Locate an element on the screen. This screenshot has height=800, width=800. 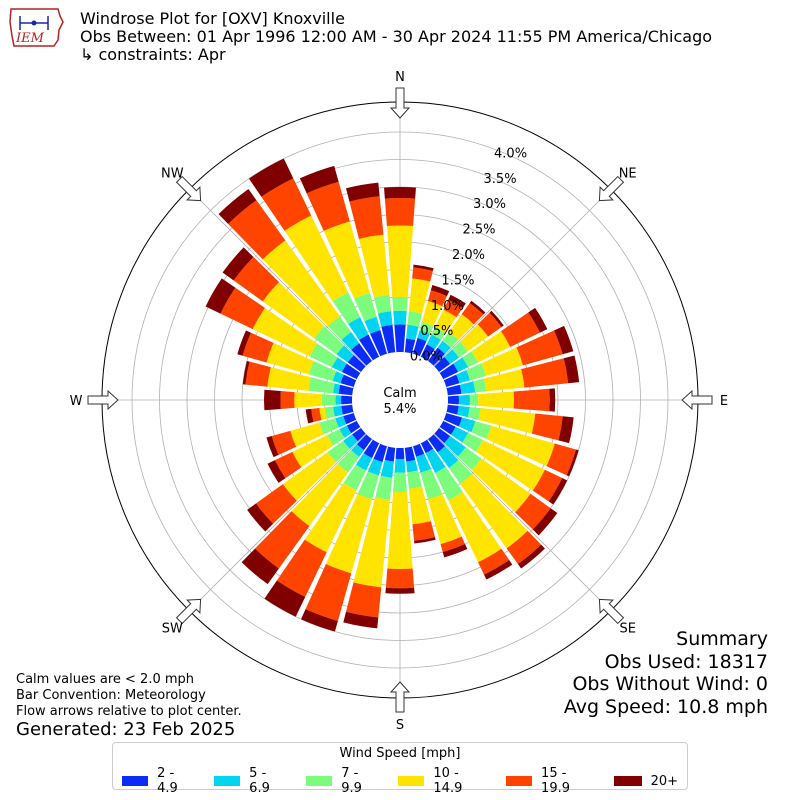
legend-swatch is located at coordinates (411, 781).